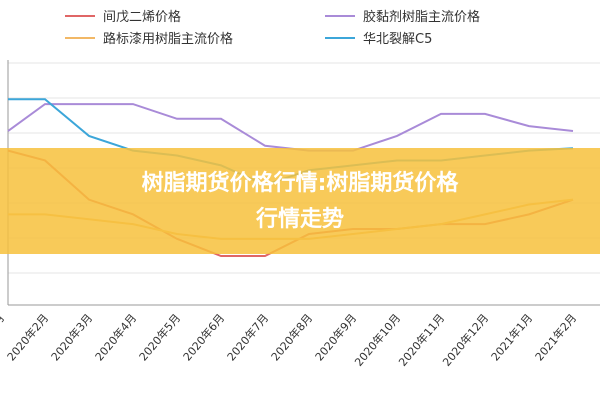 The height and width of the screenshot is (404, 600). What do you see at coordinates (397, 39) in the screenshot?
I see `legend-label: 华北裂解C5` at bounding box center [397, 39].